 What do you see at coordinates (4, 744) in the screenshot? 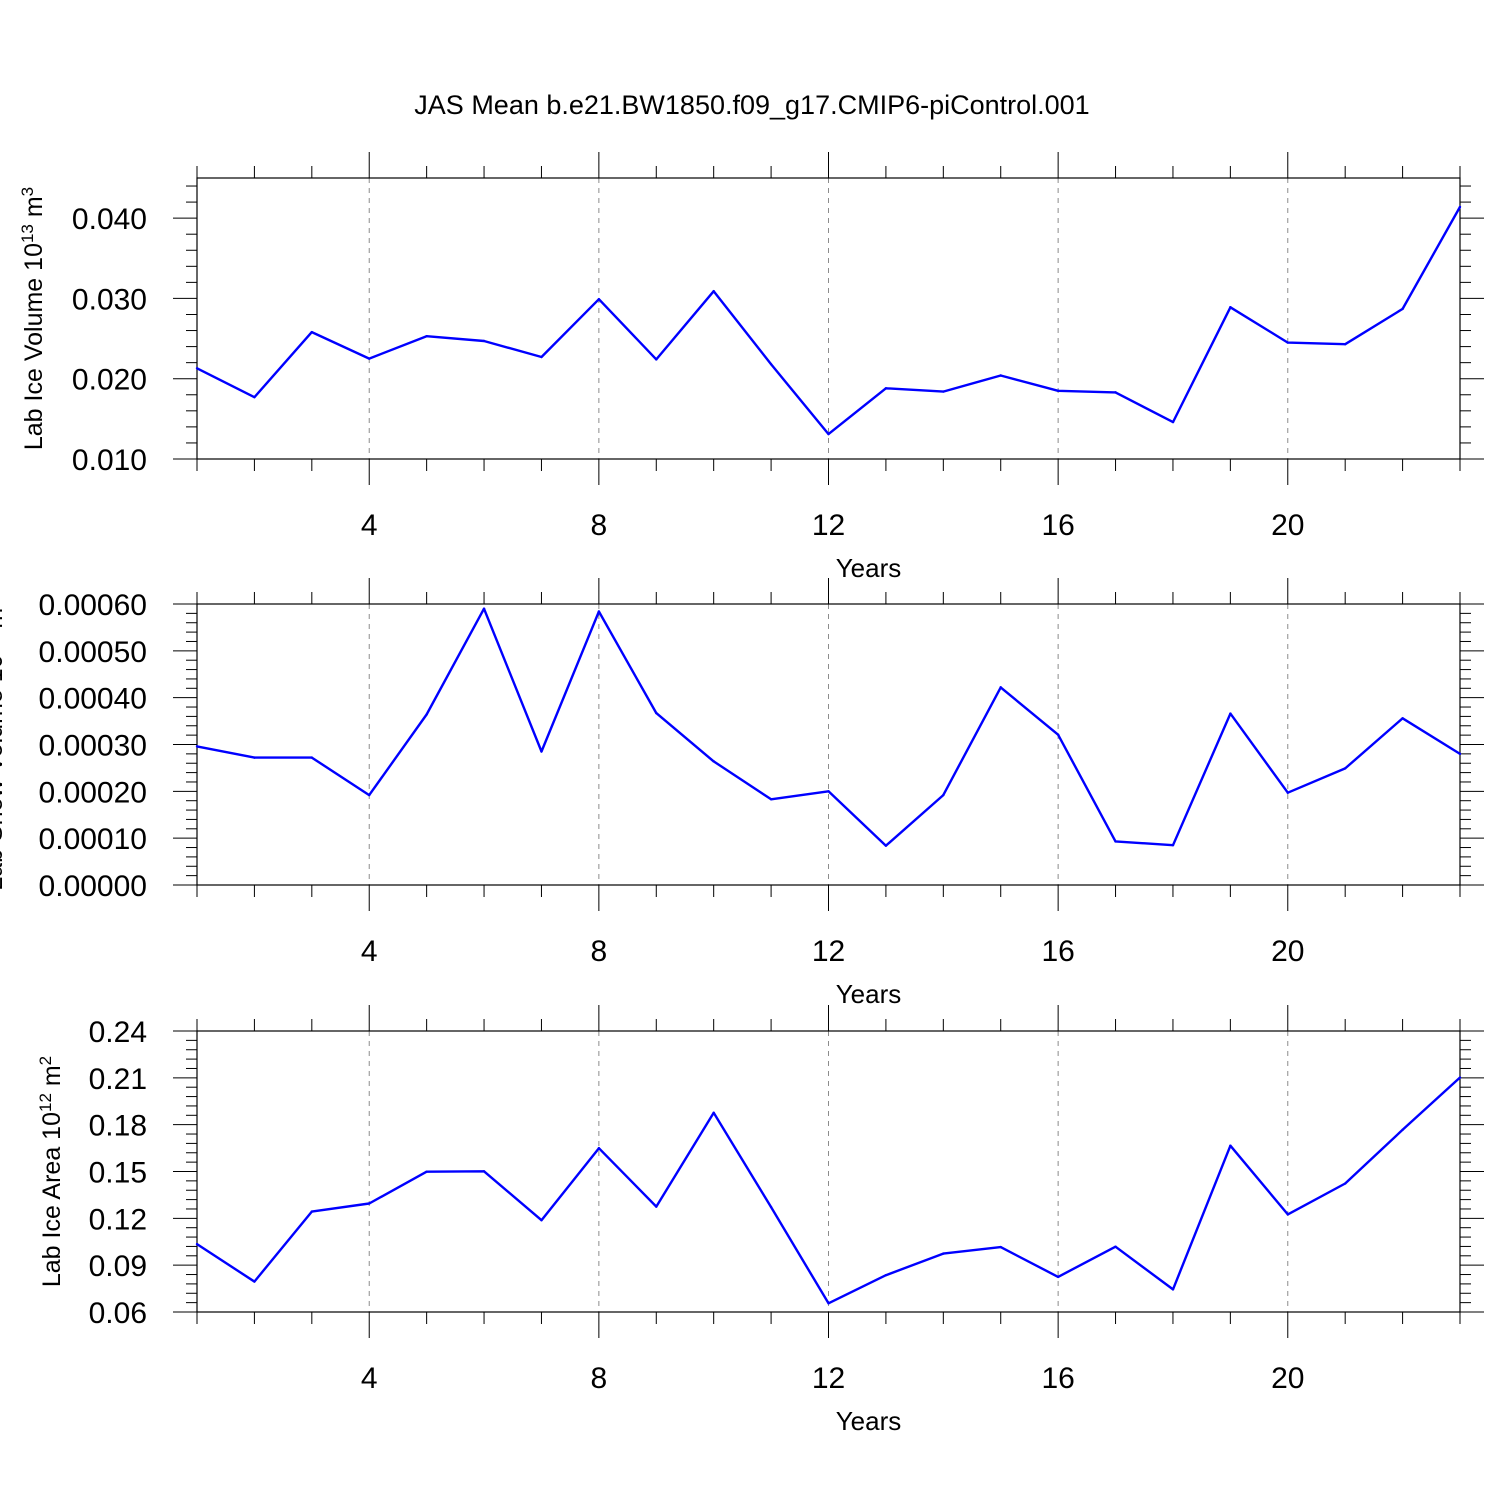
I see `y-axis-label: Lab Snow Volume 1013 m3` at bounding box center [4, 744].